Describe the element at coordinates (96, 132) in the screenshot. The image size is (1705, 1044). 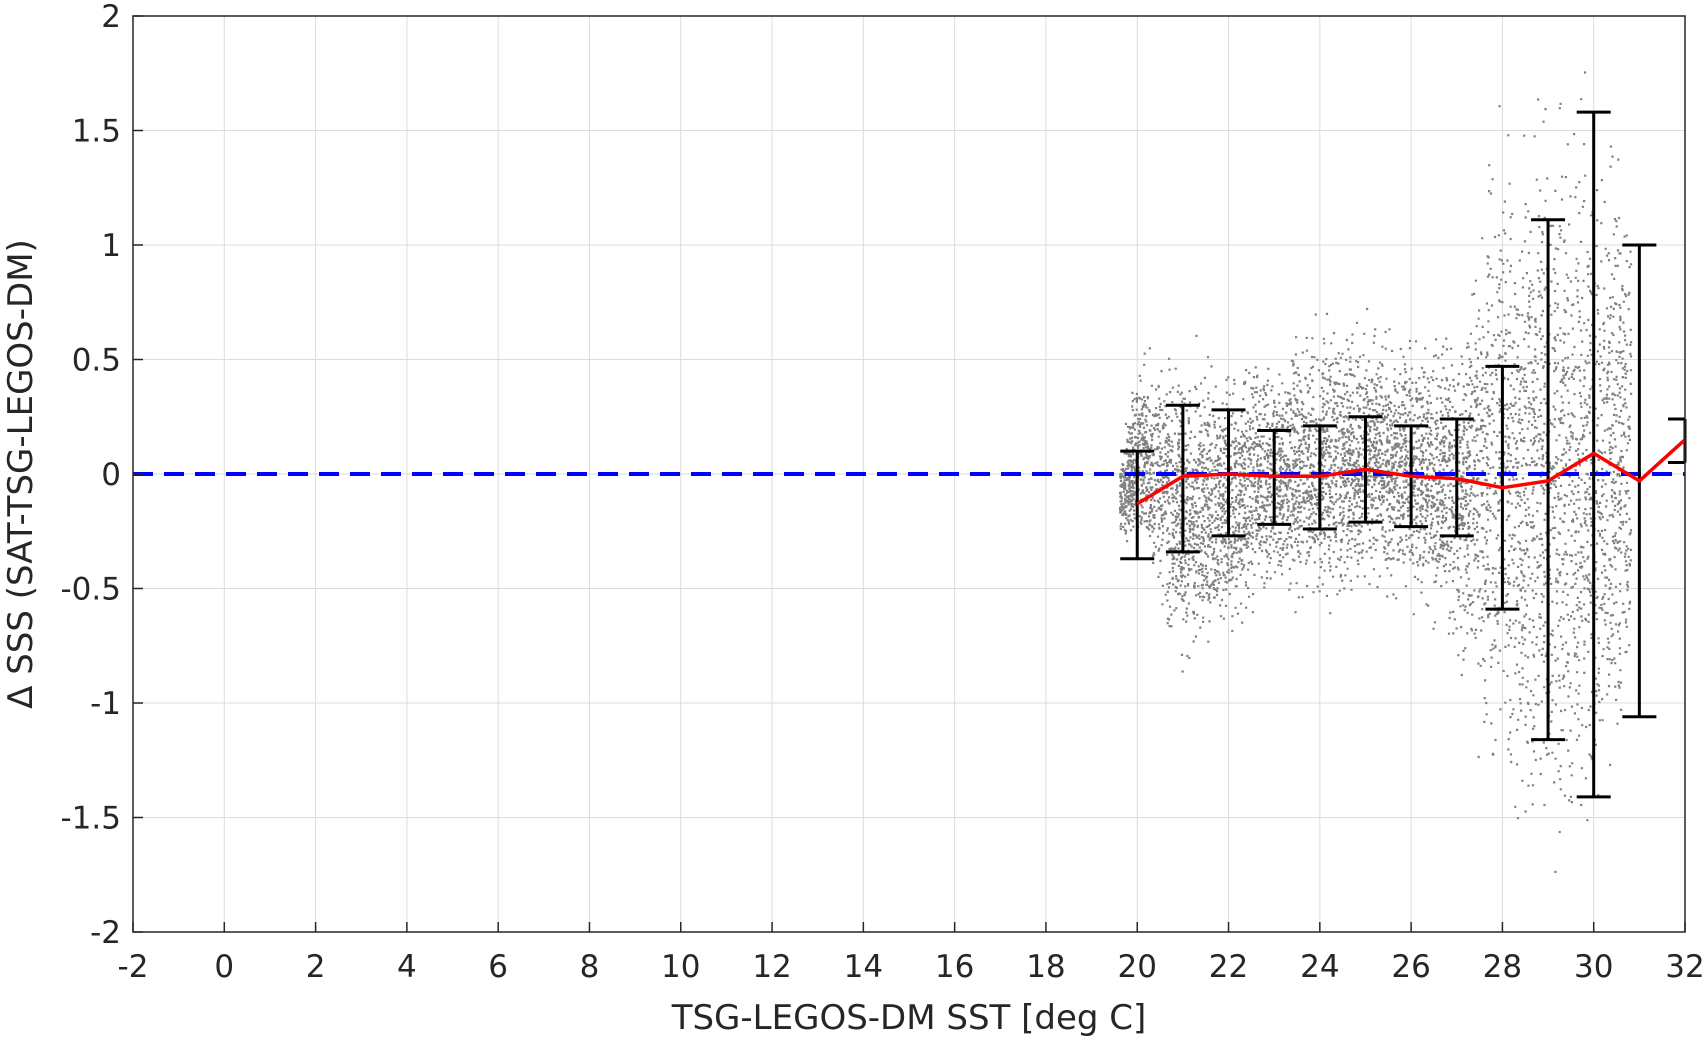
I see `y-tick-label: 1.5` at that location.